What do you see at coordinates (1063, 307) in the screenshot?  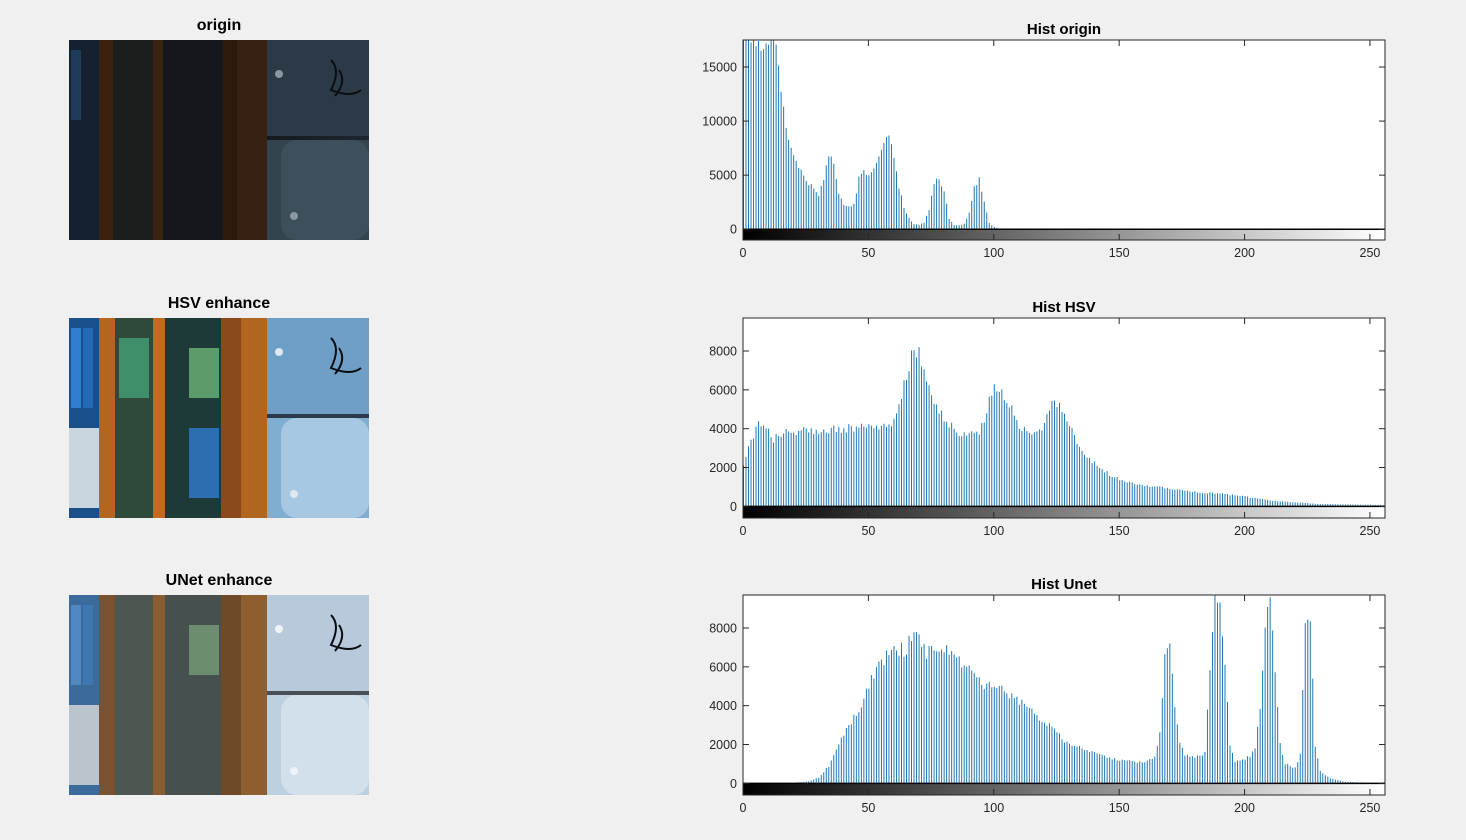 I see `chart-title: Hist HSV` at bounding box center [1063, 307].